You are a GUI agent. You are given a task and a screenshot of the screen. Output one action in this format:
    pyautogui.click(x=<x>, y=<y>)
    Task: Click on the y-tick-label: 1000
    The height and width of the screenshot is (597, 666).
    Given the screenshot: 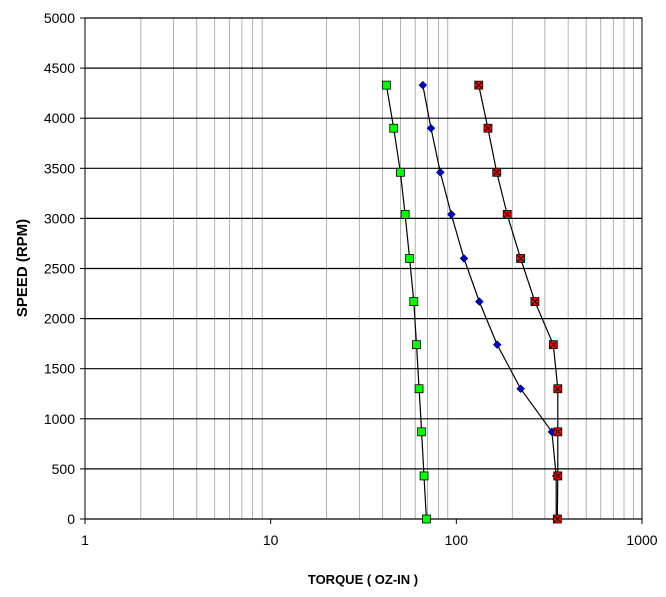 What is the action you would take?
    pyautogui.click(x=59, y=419)
    